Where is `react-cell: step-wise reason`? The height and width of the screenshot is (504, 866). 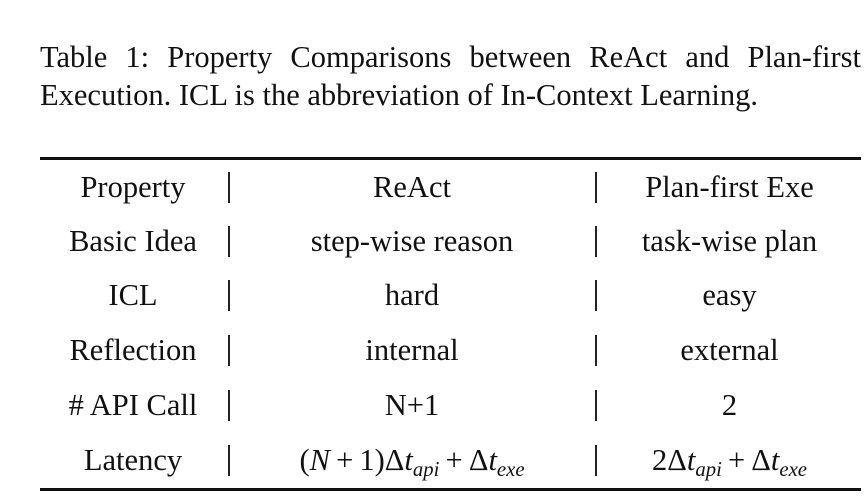 react-cell: step-wise reason is located at coordinates (412, 241).